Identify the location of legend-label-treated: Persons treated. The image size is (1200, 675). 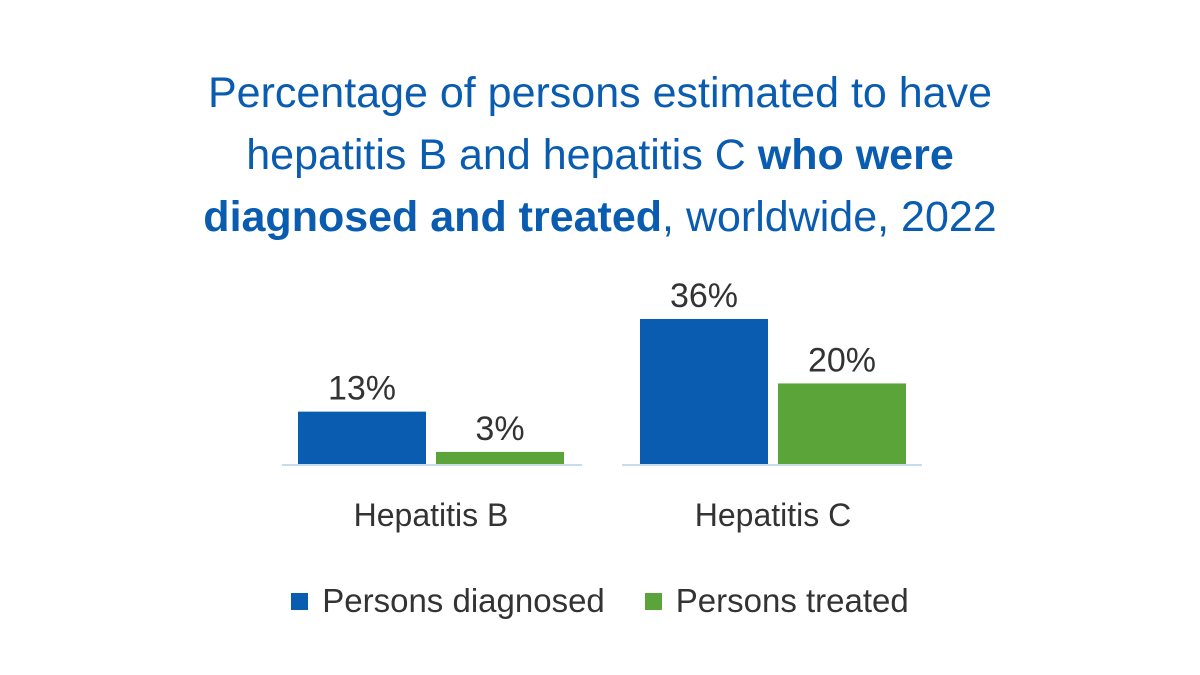
(792, 600).